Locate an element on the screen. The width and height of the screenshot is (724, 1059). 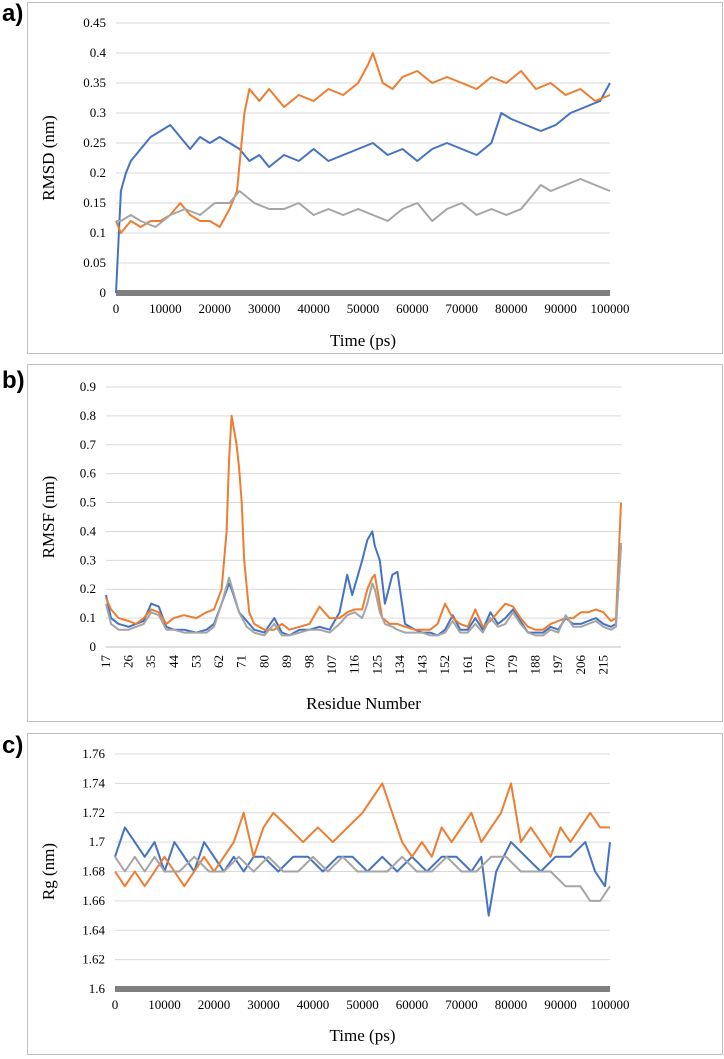
x-tick-label: 89 is located at coordinates (286, 661).